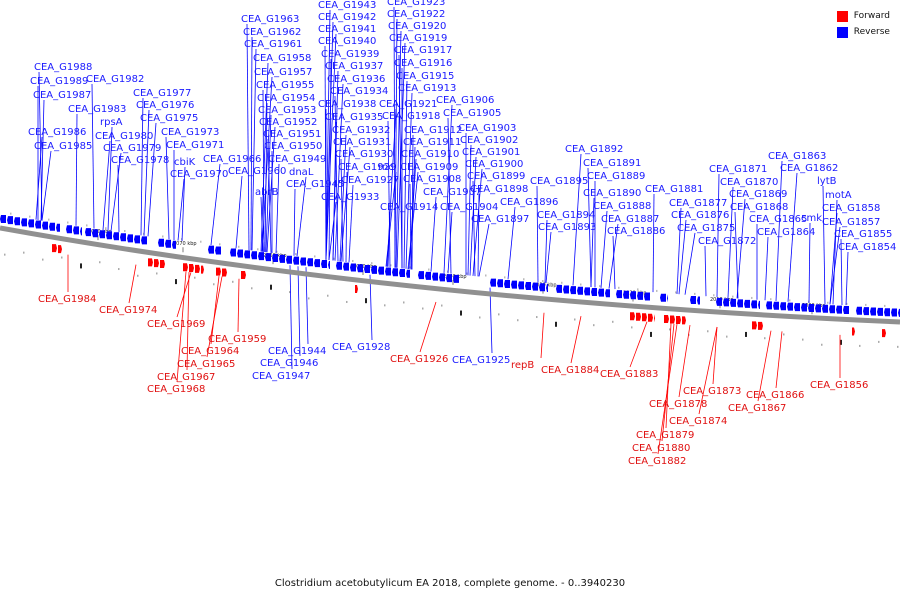 The height and width of the screenshot is (600, 900). What do you see at coordinates (827, 181) in the screenshot?
I see `reverse-gene-label: lytB` at bounding box center [827, 181].